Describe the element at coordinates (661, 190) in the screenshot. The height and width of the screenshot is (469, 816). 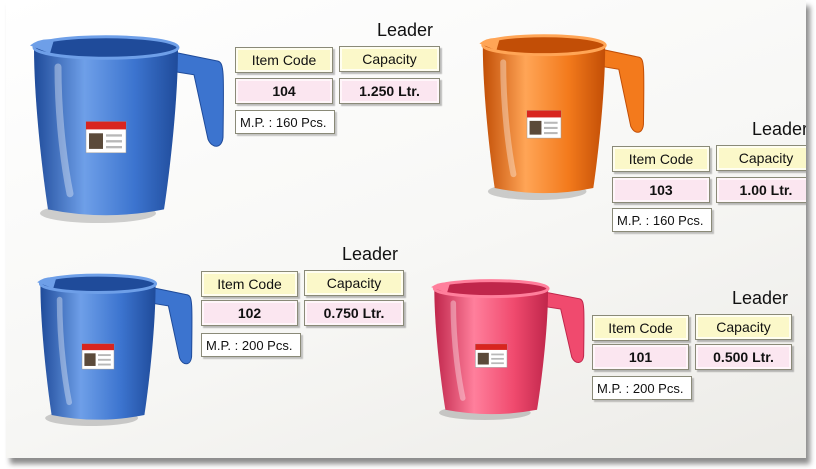
I see `item-code-value: 103` at that location.